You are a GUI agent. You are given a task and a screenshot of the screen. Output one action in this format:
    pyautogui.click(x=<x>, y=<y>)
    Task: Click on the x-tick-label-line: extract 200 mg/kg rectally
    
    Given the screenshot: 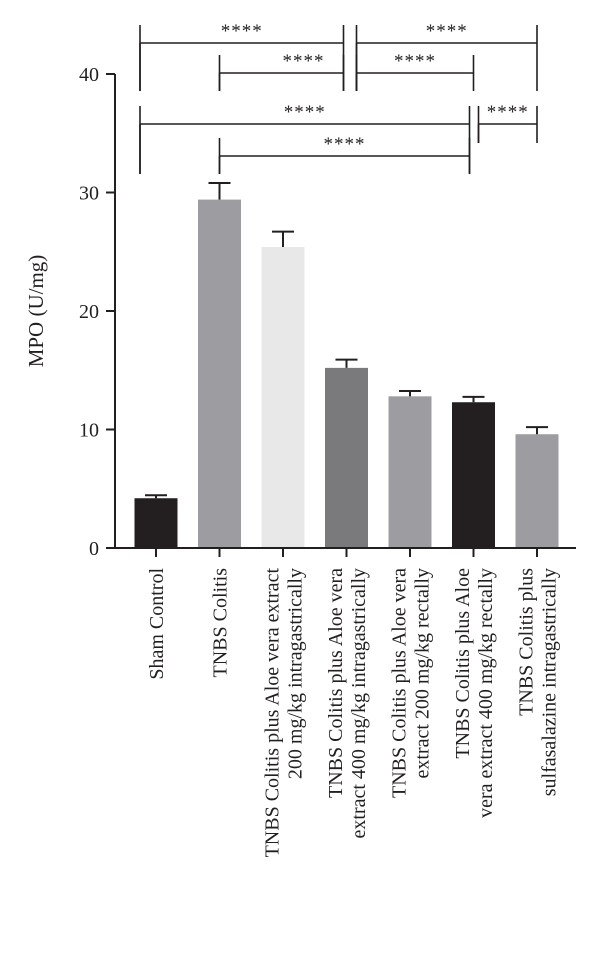 What is the action you would take?
    pyautogui.click(x=423, y=673)
    